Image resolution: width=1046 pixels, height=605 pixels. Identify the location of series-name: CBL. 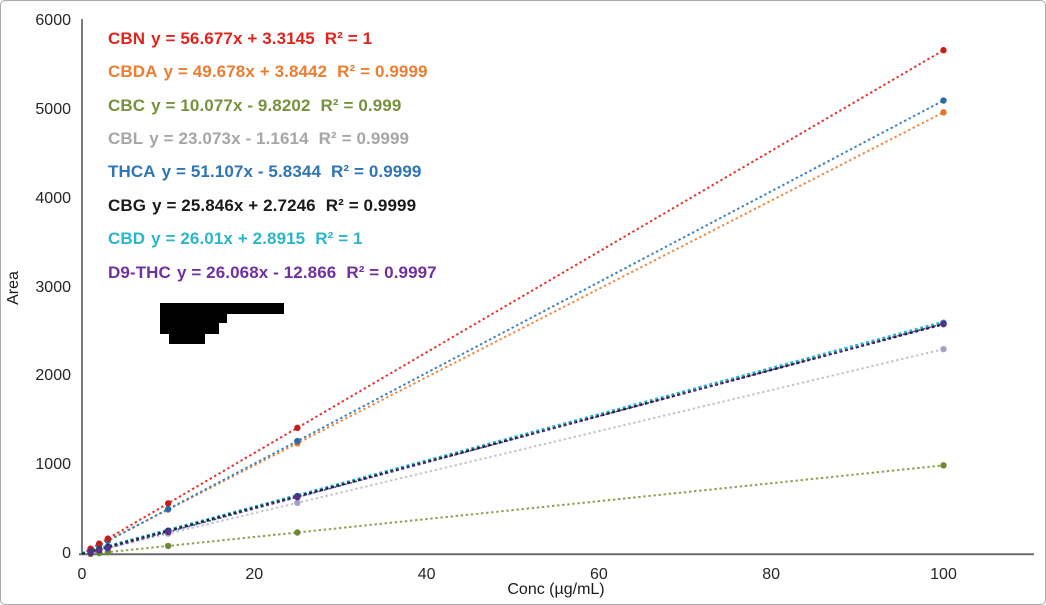
(126, 139).